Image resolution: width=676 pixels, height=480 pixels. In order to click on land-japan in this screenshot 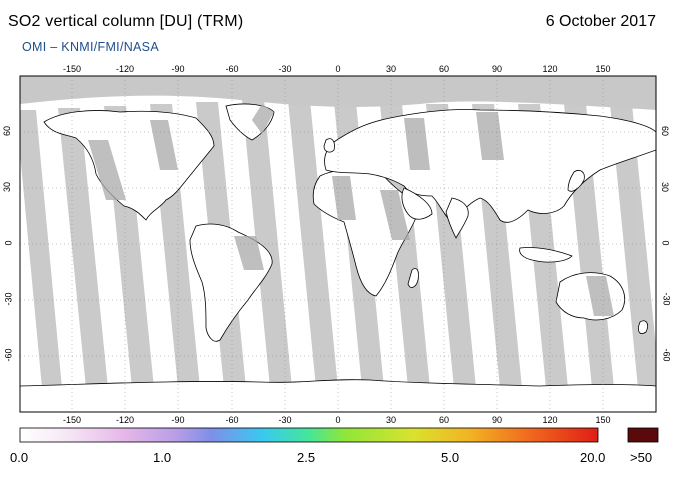, I will do `click(576, 181)`.